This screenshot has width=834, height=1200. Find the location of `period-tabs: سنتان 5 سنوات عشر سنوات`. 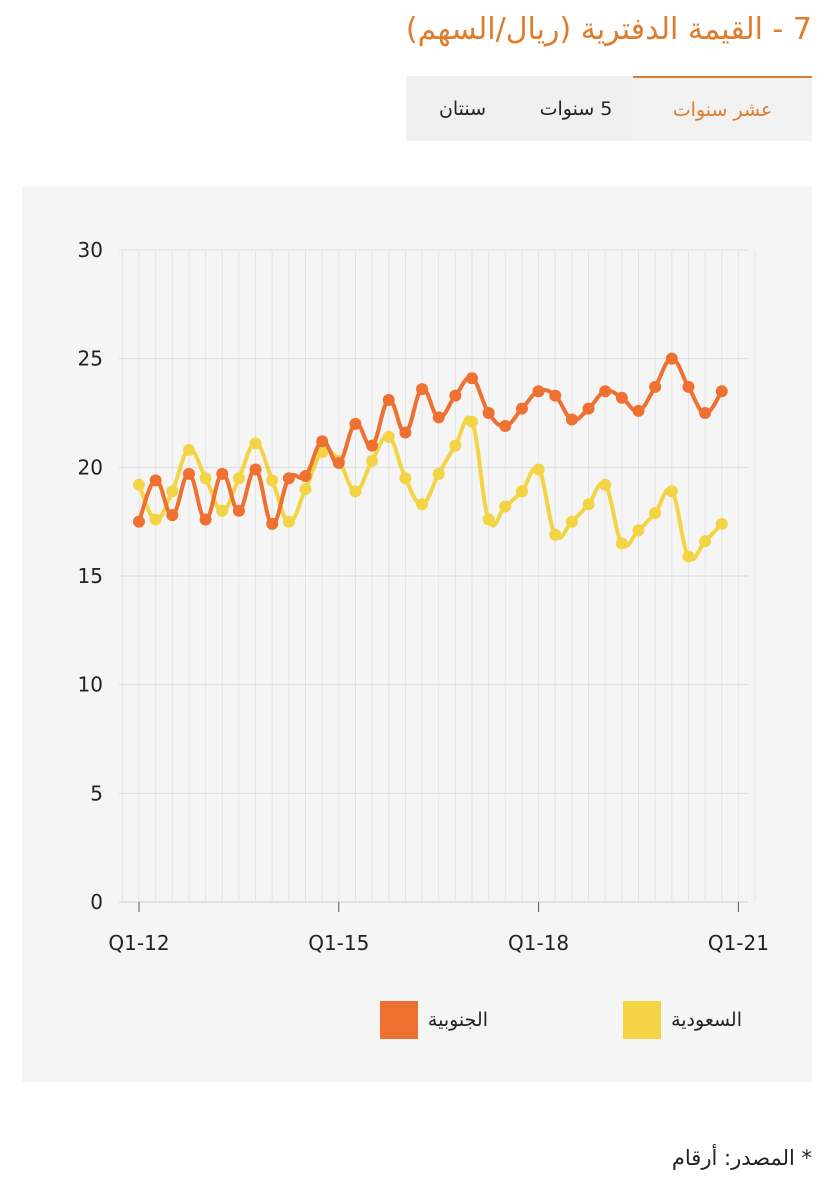

period-tabs: سنتان 5 سنوات عشر سنوات is located at coordinates (609, 108).